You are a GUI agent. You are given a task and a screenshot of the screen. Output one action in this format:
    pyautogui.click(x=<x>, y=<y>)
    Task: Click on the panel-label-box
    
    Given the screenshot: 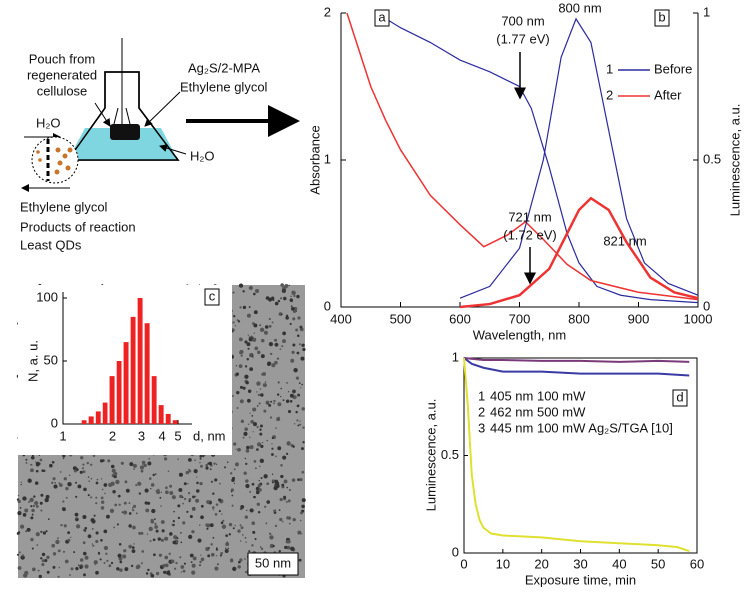 What is the action you would take?
    pyautogui.click(x=662, y=18)
    